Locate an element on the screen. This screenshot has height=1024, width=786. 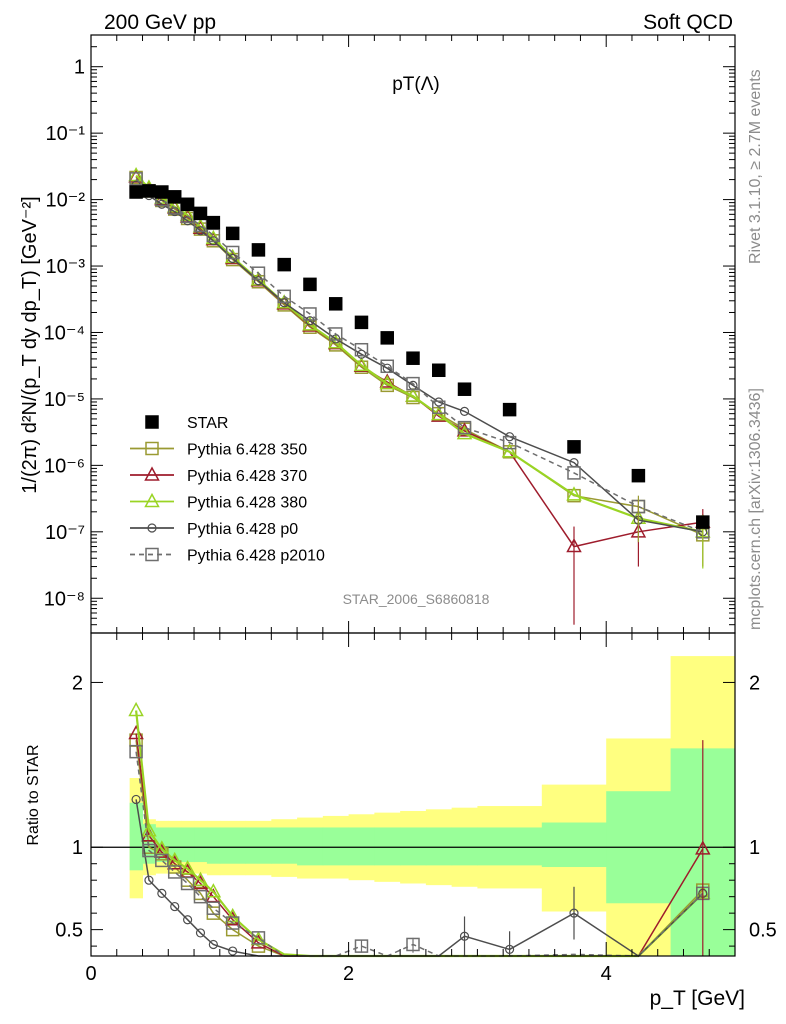
main-y-tick-label: 10⁻⁴ is located at coordinates (64, 333).